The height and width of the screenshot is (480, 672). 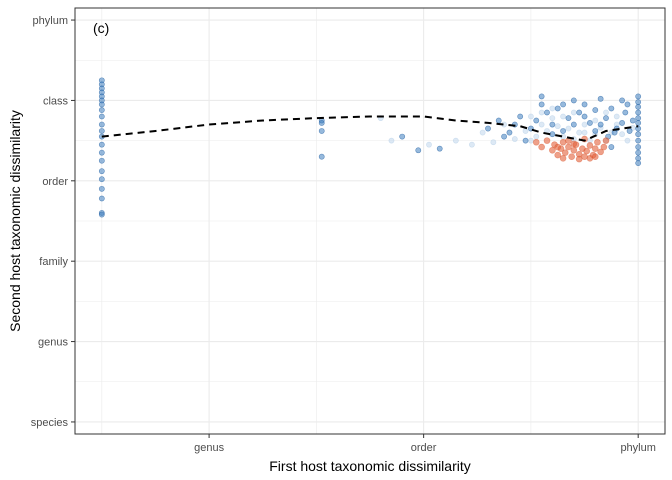 I want to click on y-tick-label: species, so click(x=50, y=423).